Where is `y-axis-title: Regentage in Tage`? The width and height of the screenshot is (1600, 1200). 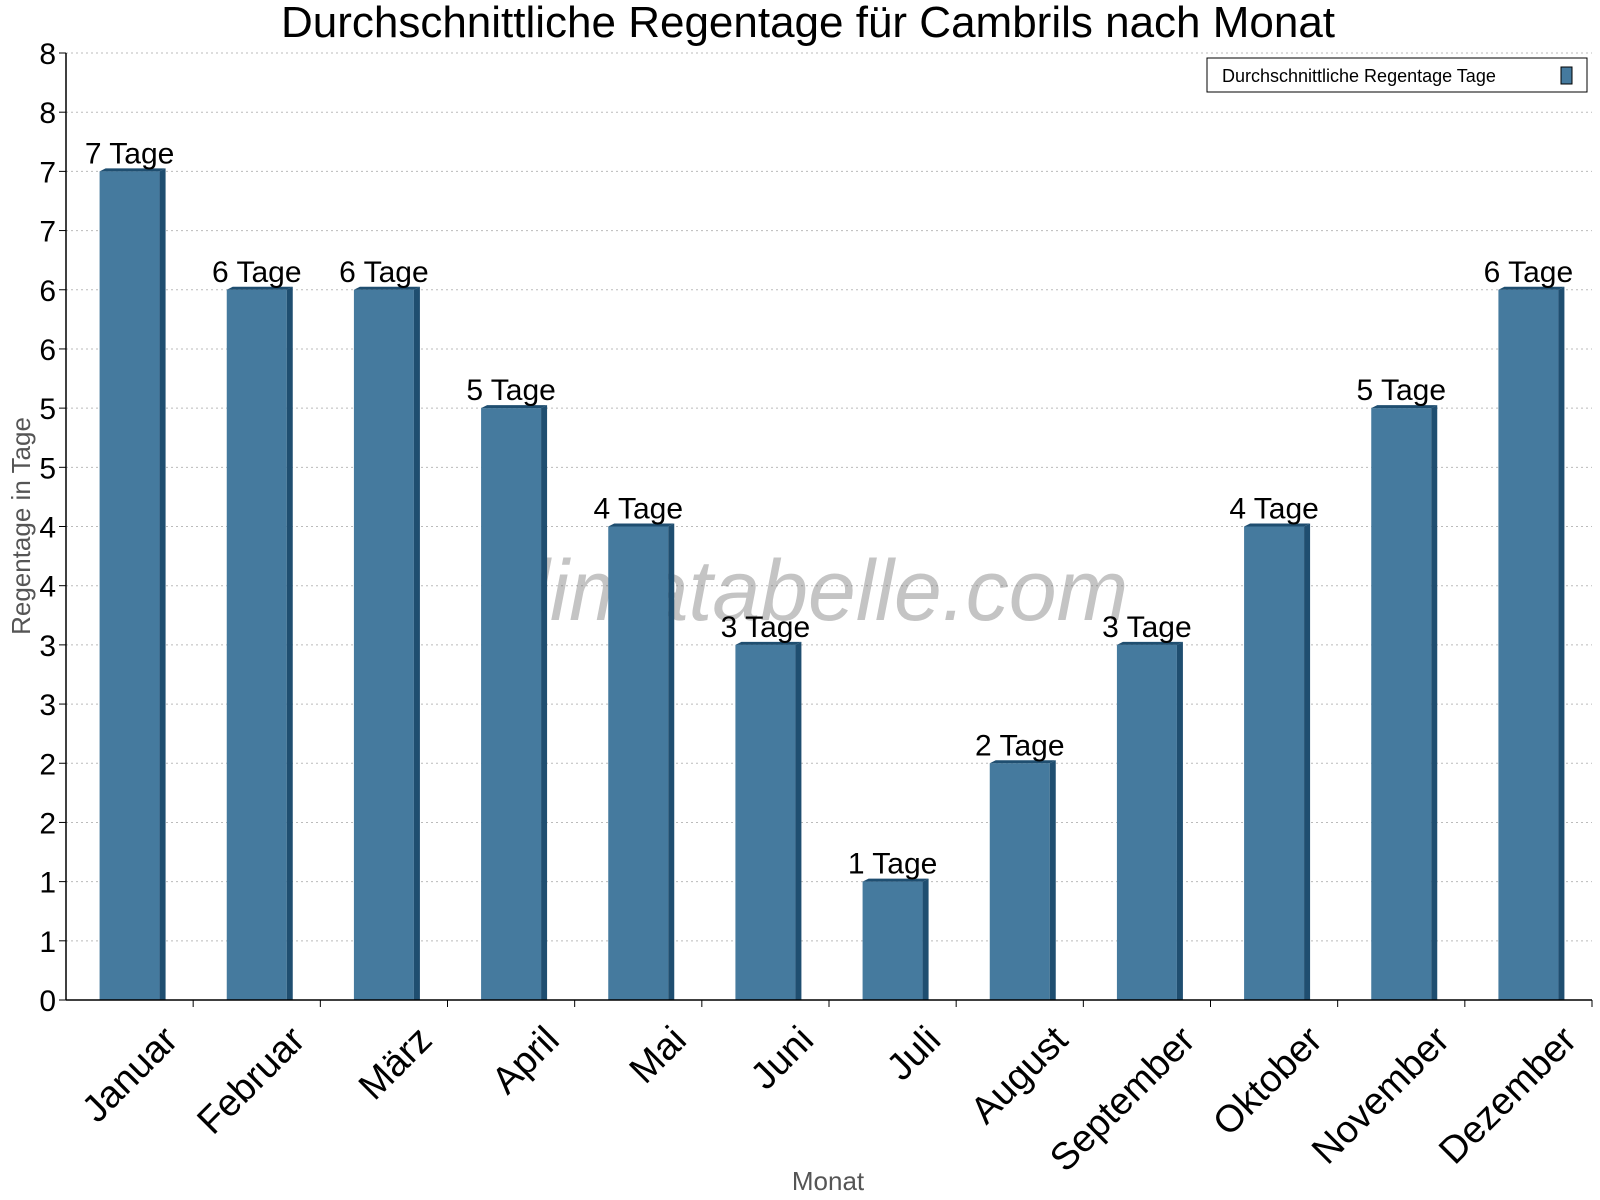
y-axis-title: Regentage in Tage is located at coordinates (21, 526).